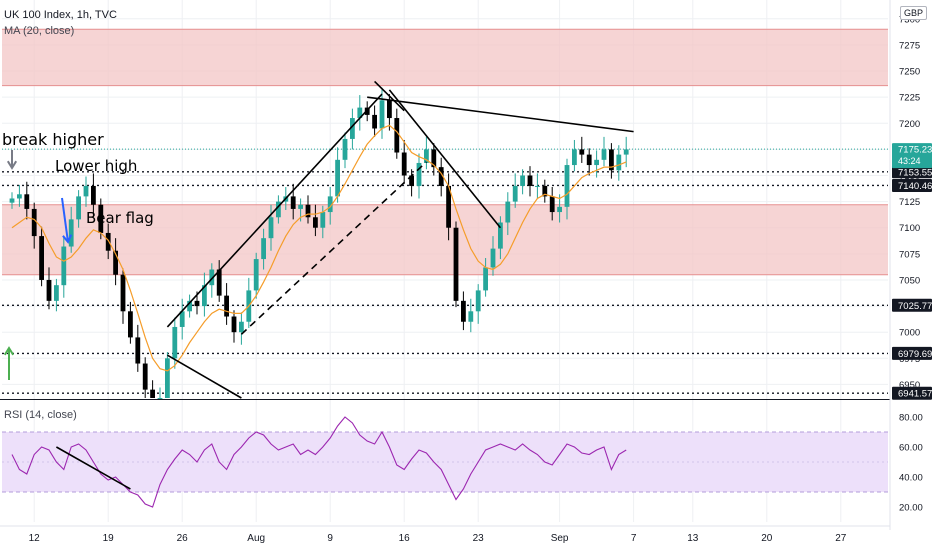  Describe the element at coordinates (909, 72) in the screenshot. I see `price-tick-label: 7250` at that location.